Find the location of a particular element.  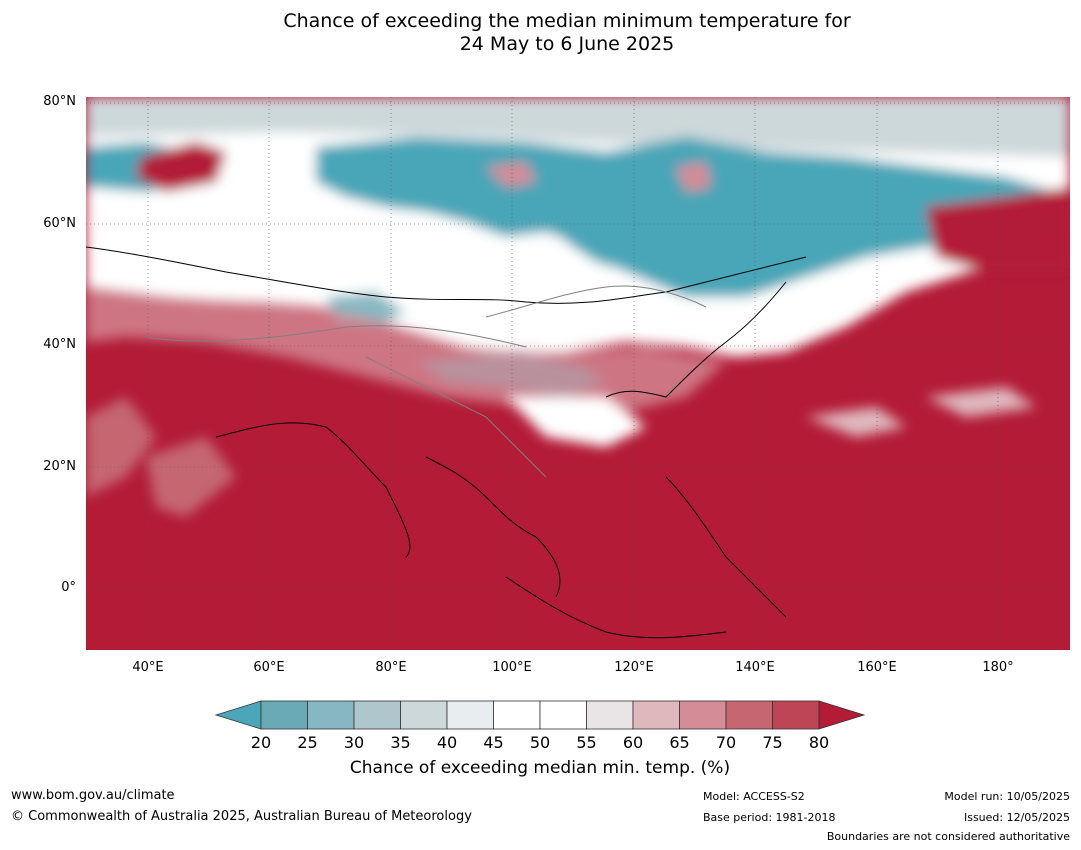

colorbar-tick-label: 50 is located at coordinates (540, 742).